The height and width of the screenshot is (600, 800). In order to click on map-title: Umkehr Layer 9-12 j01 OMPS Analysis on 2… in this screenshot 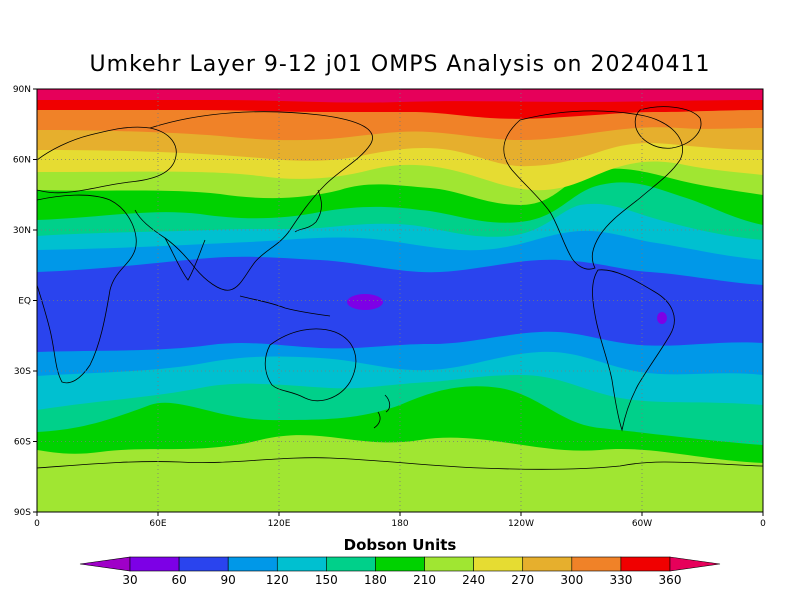, I will do `click(400, 64)`.